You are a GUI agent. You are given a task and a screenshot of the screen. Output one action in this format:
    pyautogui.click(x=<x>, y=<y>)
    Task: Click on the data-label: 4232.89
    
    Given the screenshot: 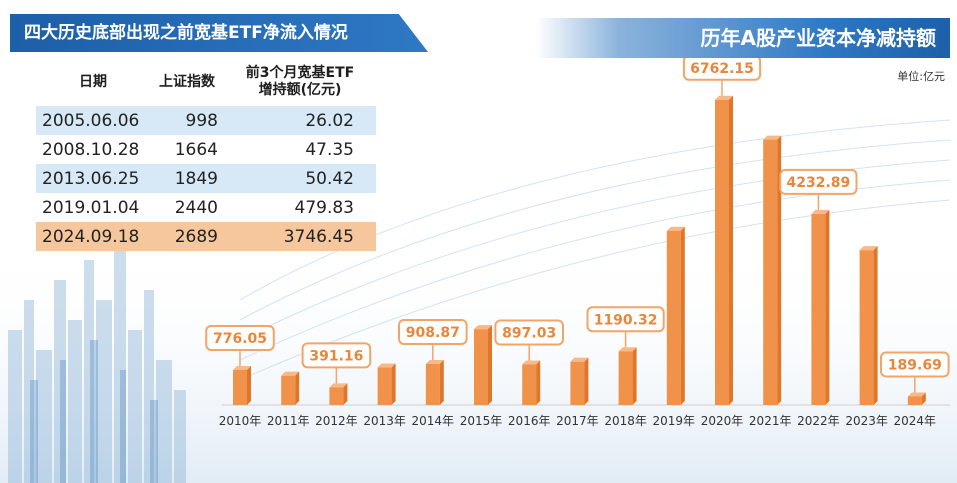 What is the action you would take?
    pyautogui.click(x=818, y=189)
    